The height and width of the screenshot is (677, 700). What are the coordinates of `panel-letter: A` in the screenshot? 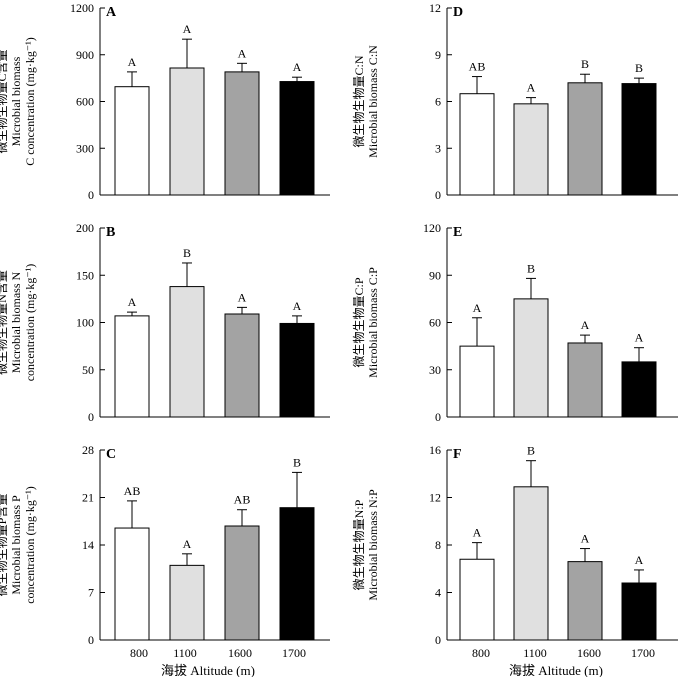 It's located at (111, 12).